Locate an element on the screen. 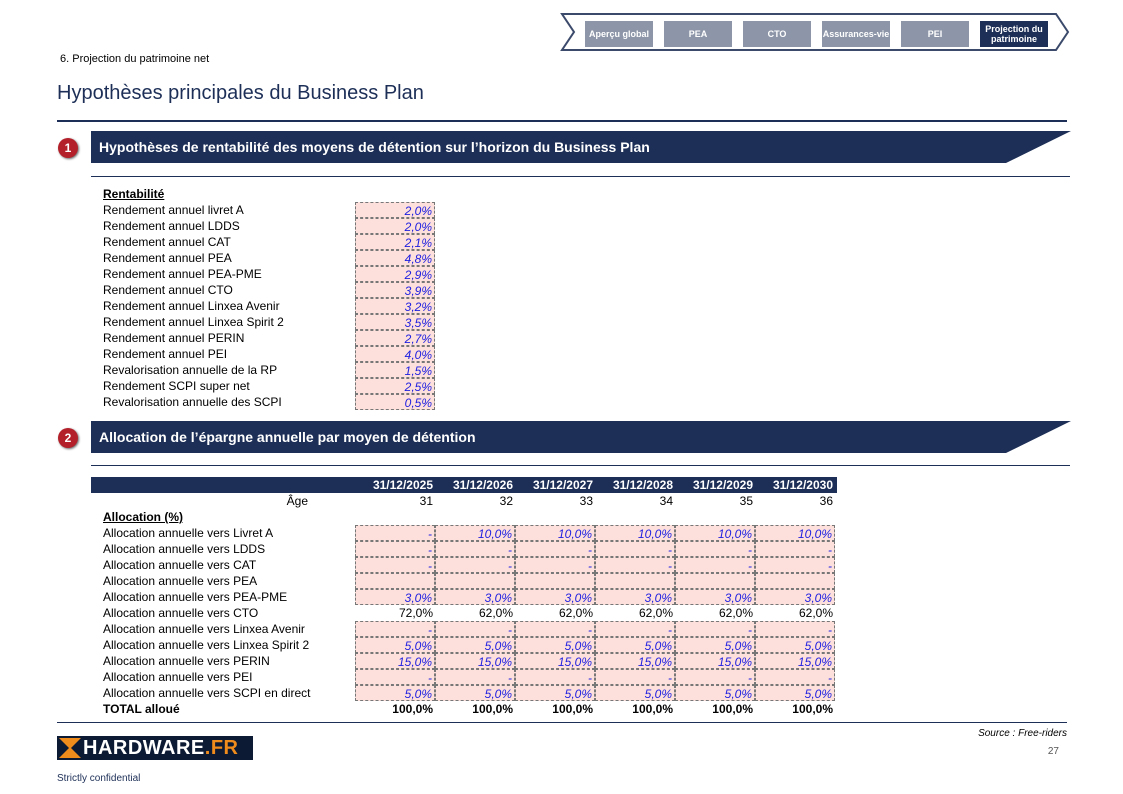  nav-tab: Aperçu global is located at coordinates (619, 34).